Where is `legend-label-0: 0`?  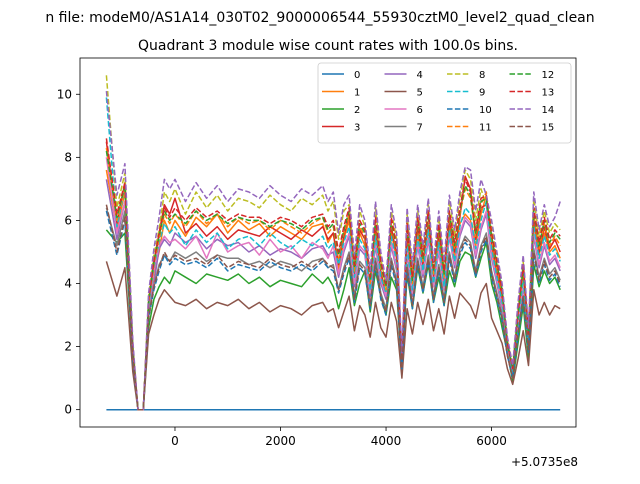
legend-label-0: 0 is located at coordinates (357, 75).